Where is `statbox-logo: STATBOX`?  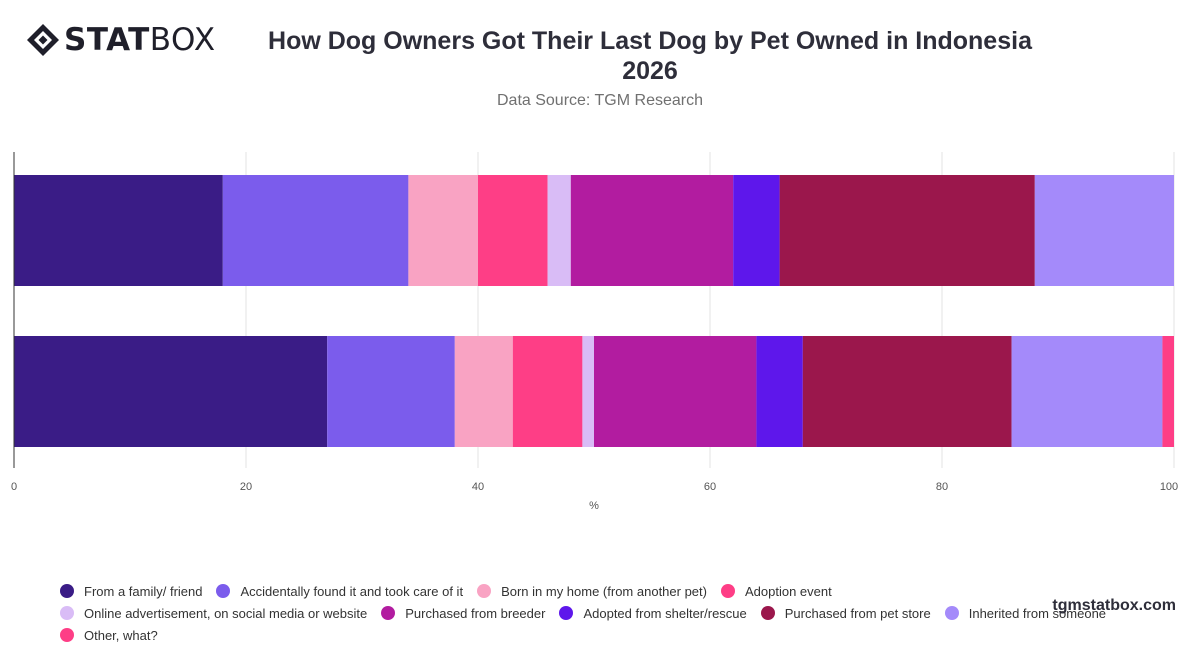 statbox-logo: STATBOX is located at coordinates (121, 40).